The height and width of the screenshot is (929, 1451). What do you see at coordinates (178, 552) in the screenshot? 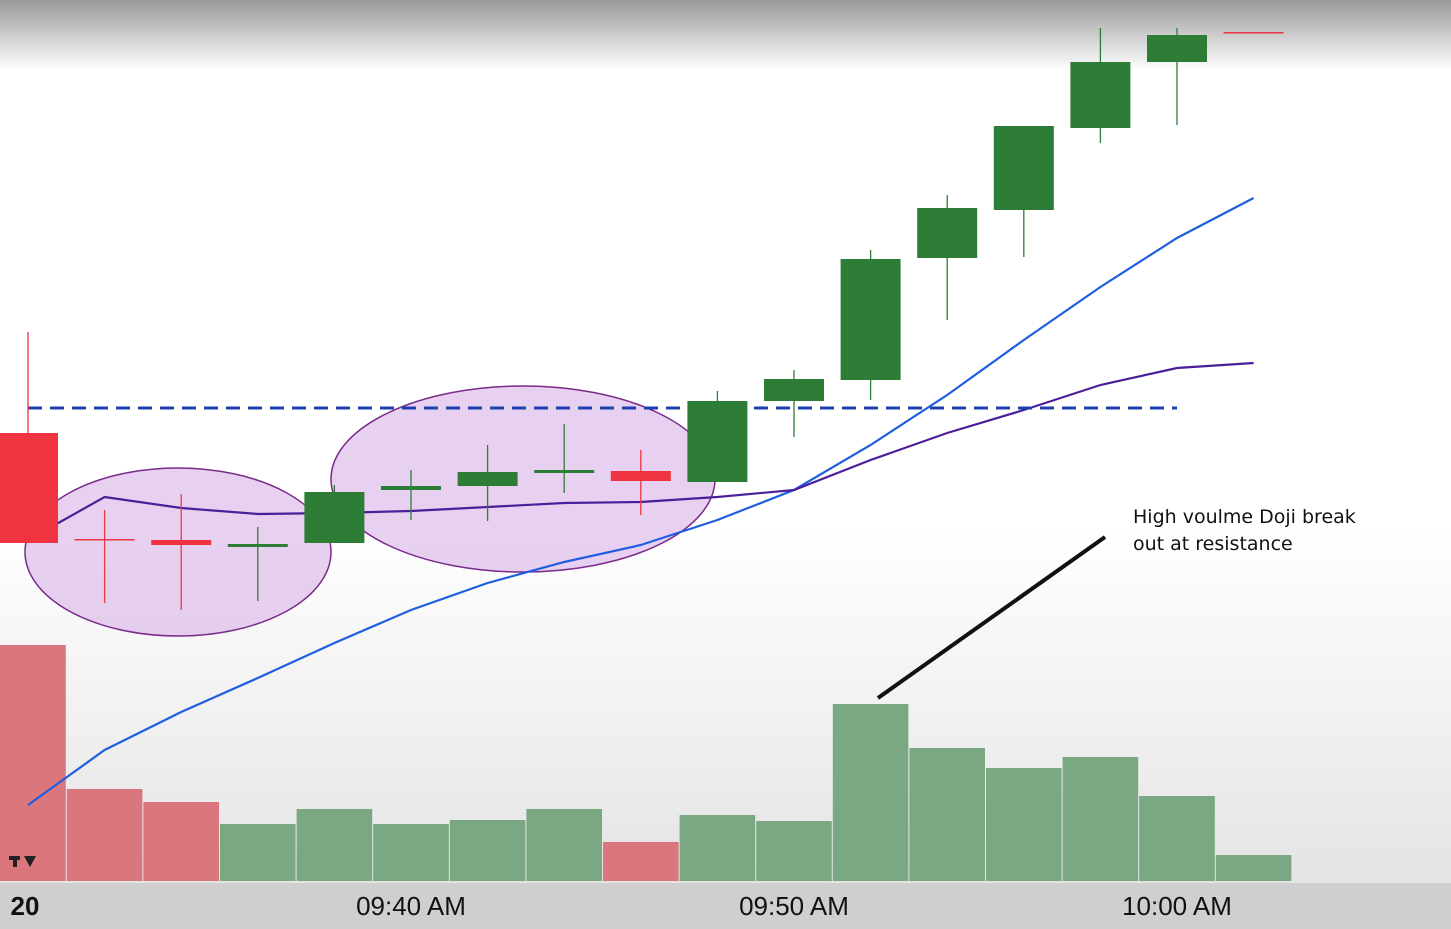
I see `highlight-ellipse` at bounding box center [178, 552].